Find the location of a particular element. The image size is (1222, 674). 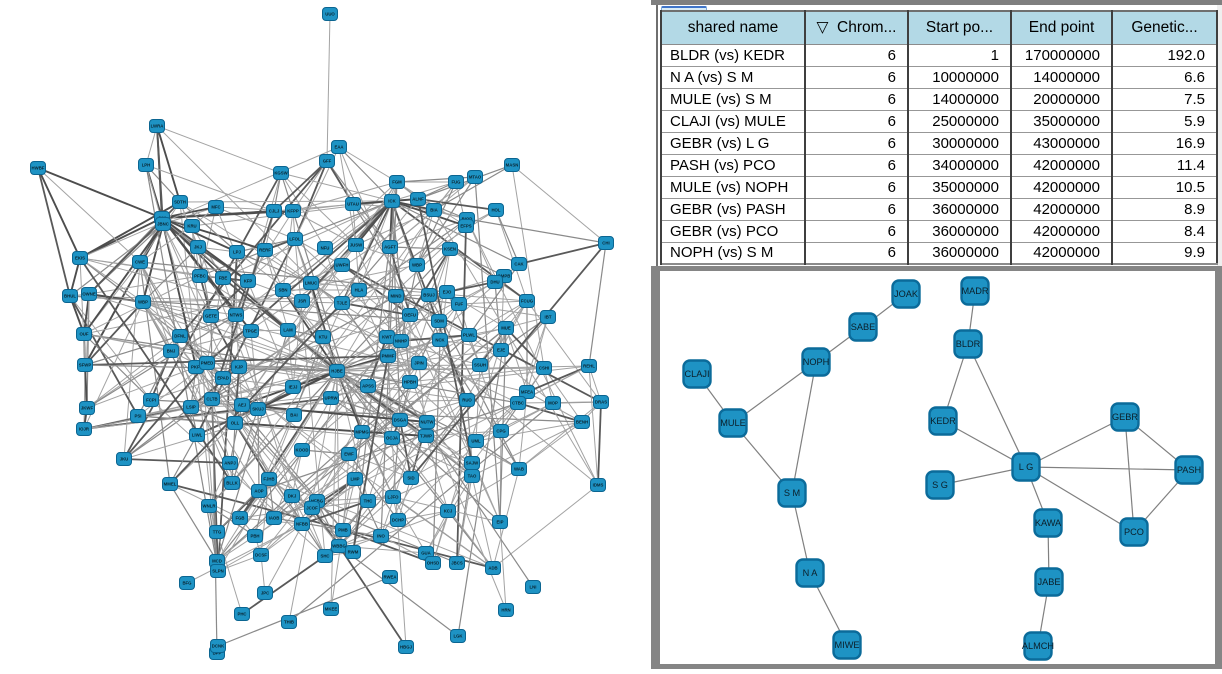

svg-text: CMPB is located at coordinates (504, 276).